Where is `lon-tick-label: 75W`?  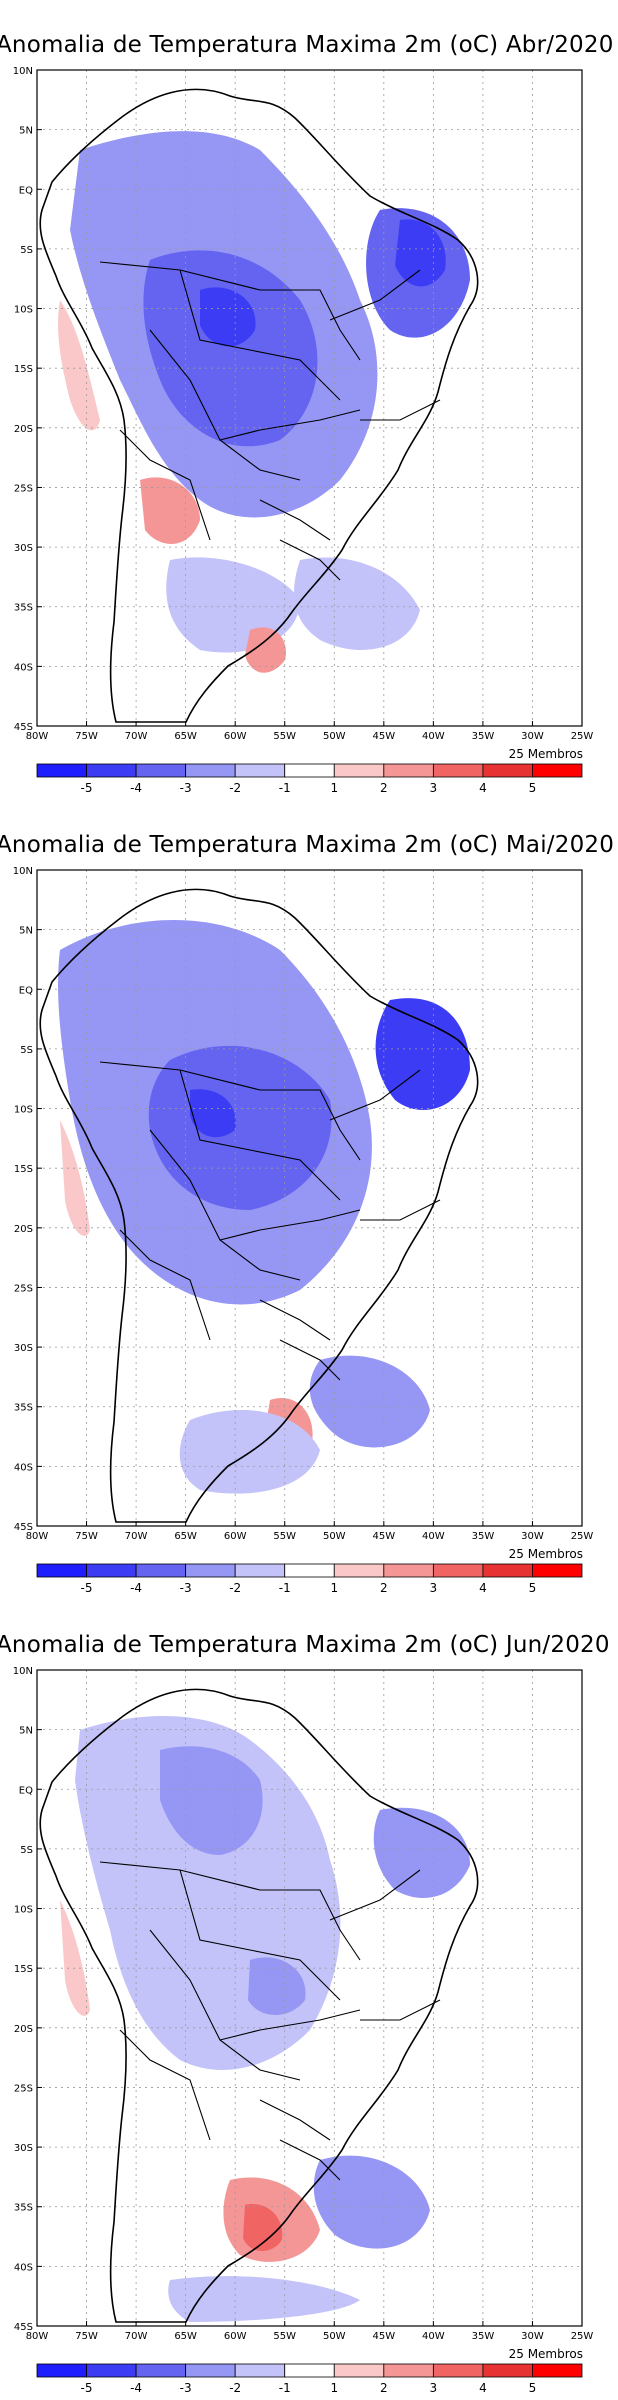
lon-tick-label: 75W is located at coordinates (86, 736).